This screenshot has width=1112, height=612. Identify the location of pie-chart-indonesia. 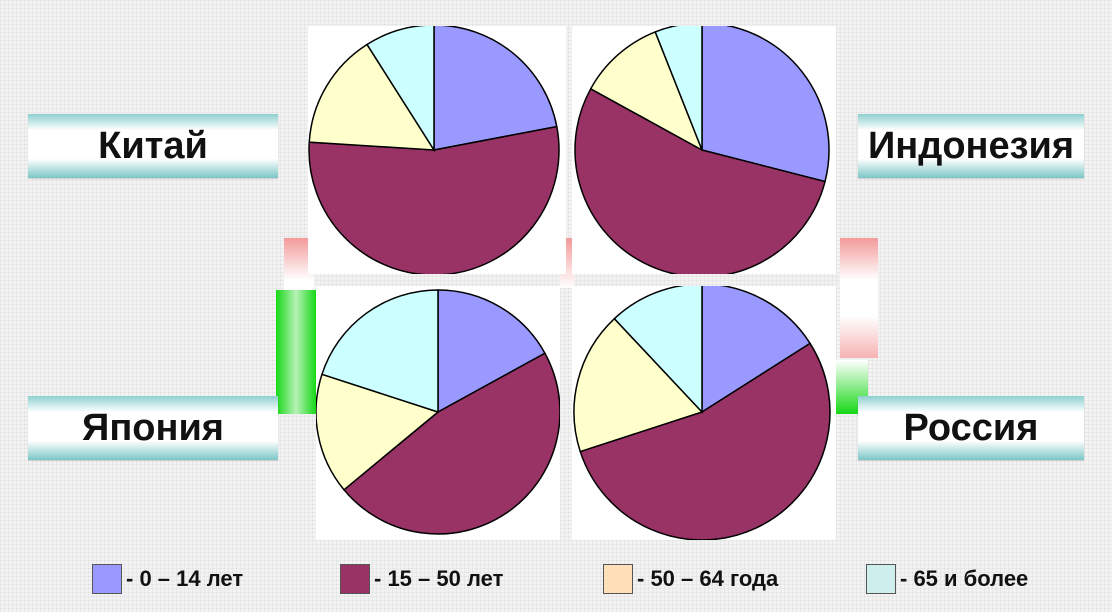
(704, 150).